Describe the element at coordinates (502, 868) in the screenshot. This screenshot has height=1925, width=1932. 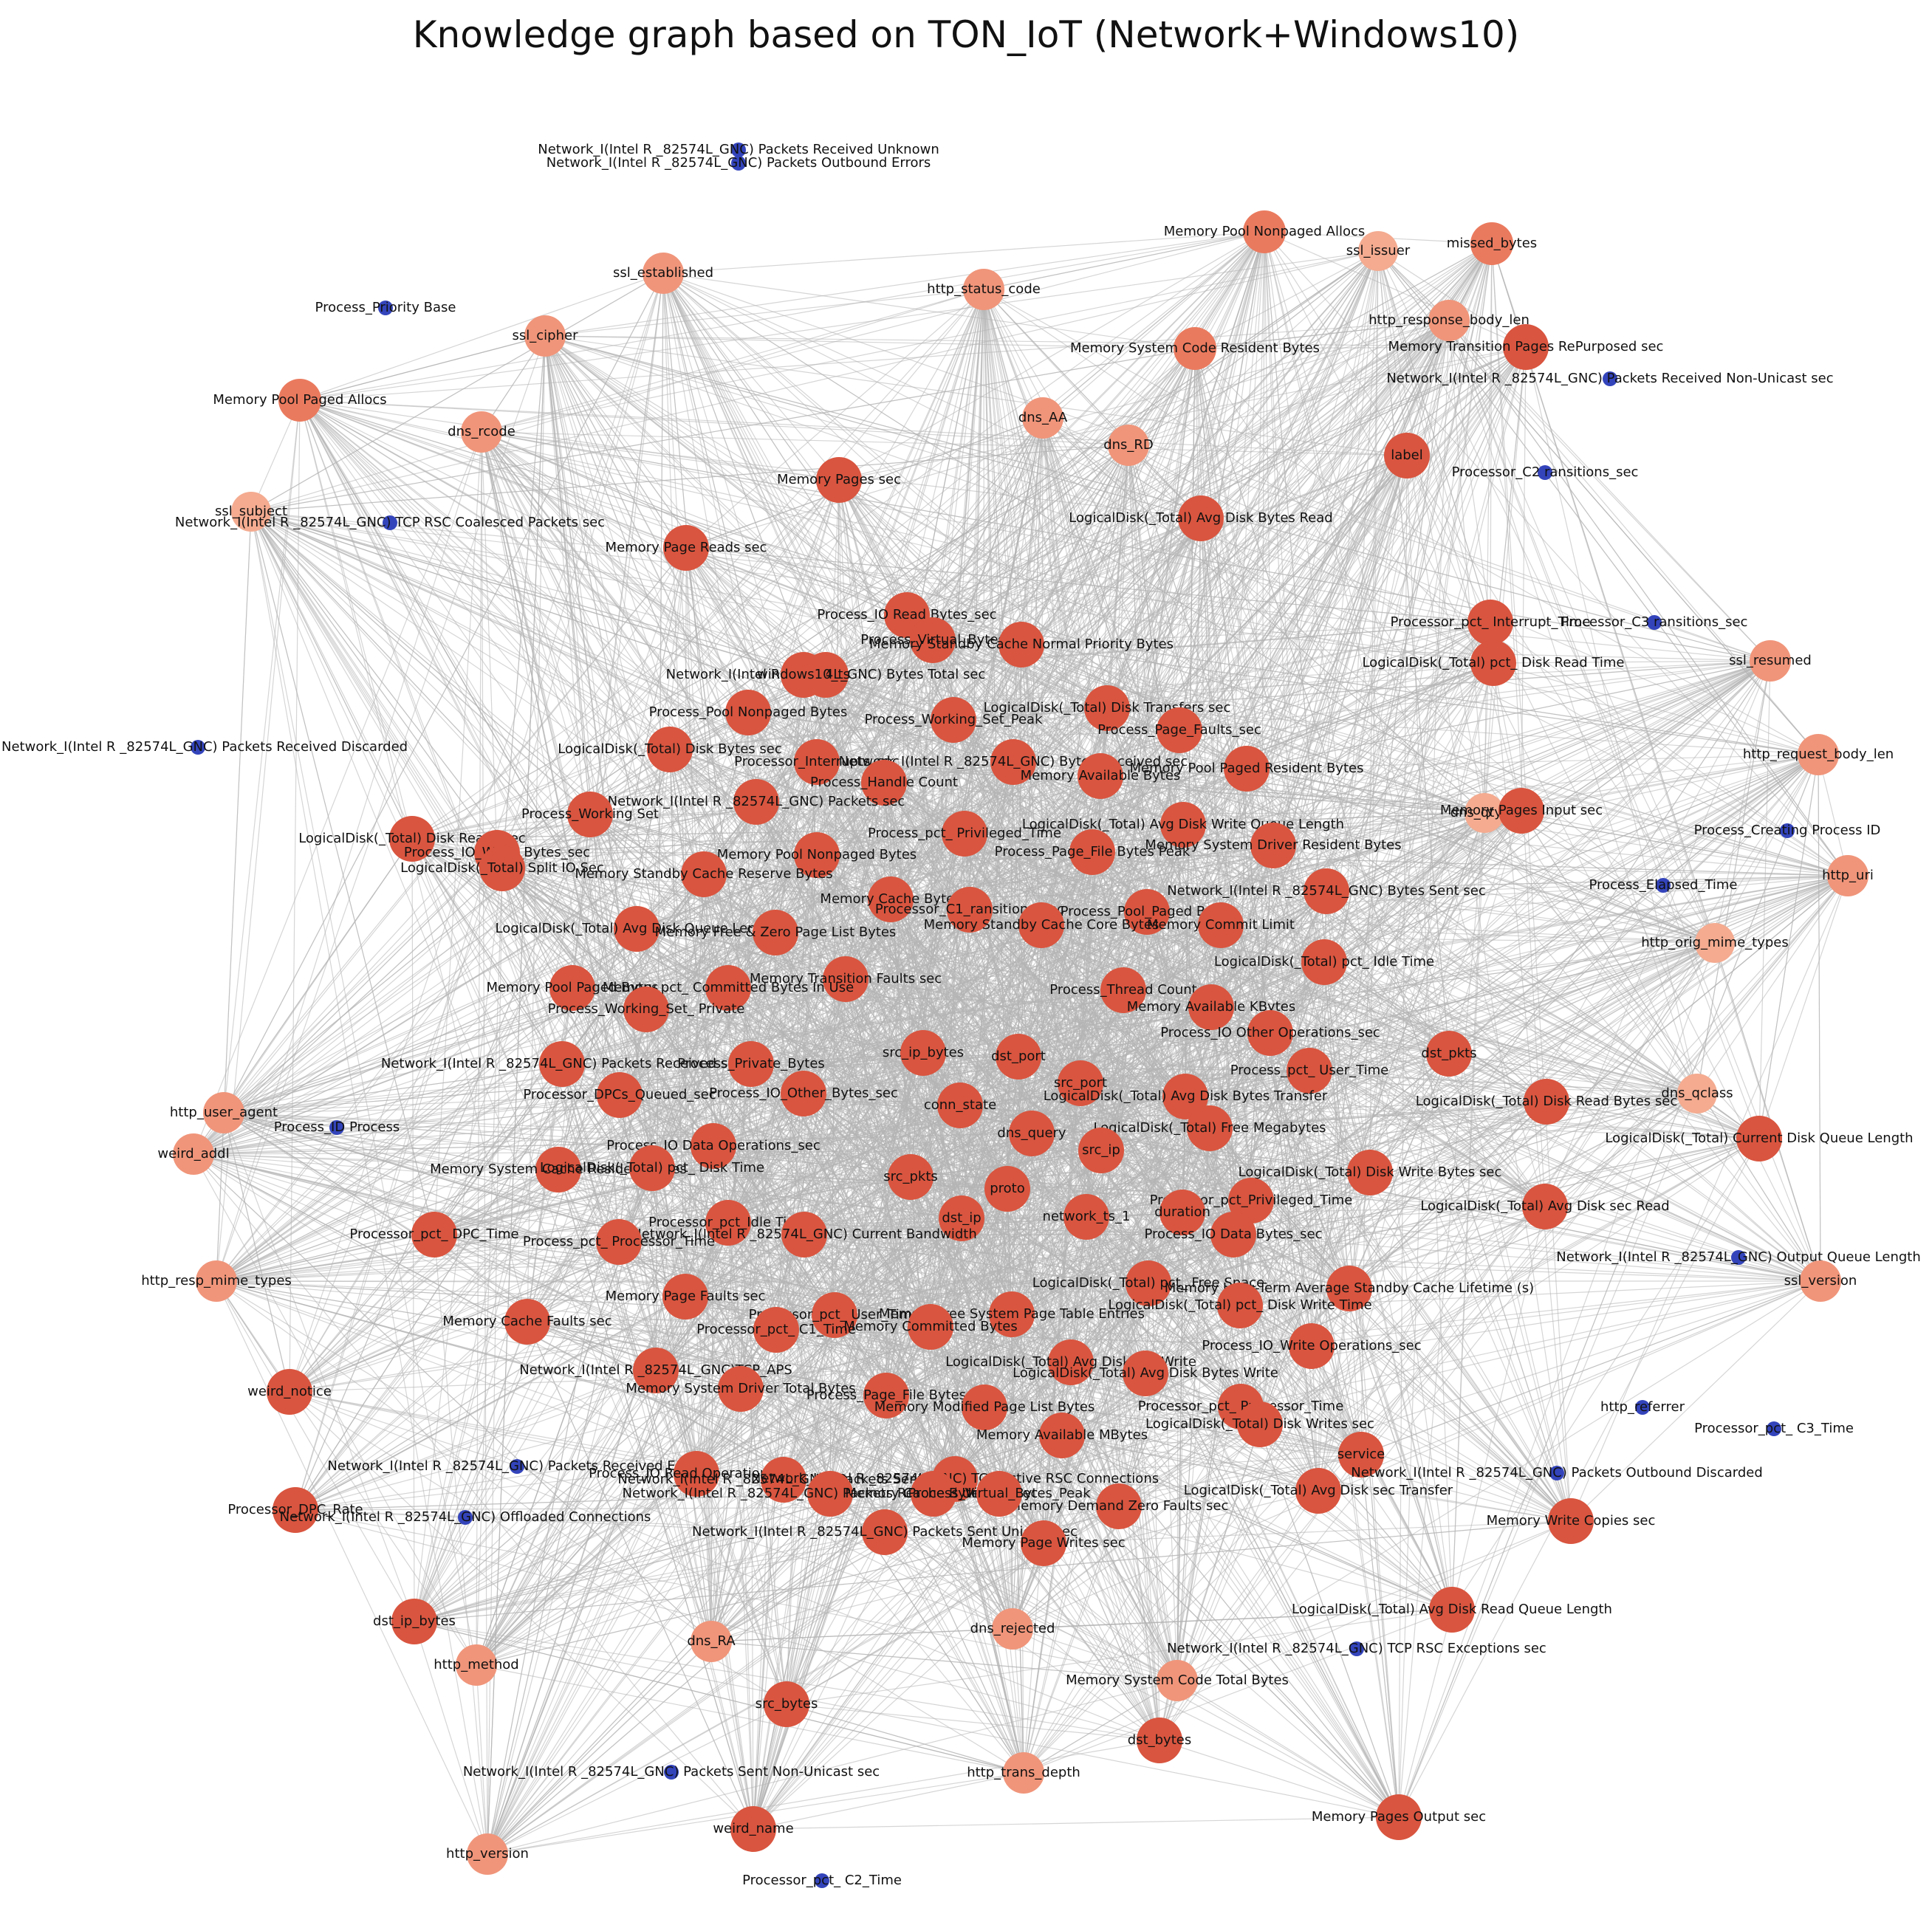
I see `node-label: LogicalDisk(_Total) Split IO Sec` at that location.